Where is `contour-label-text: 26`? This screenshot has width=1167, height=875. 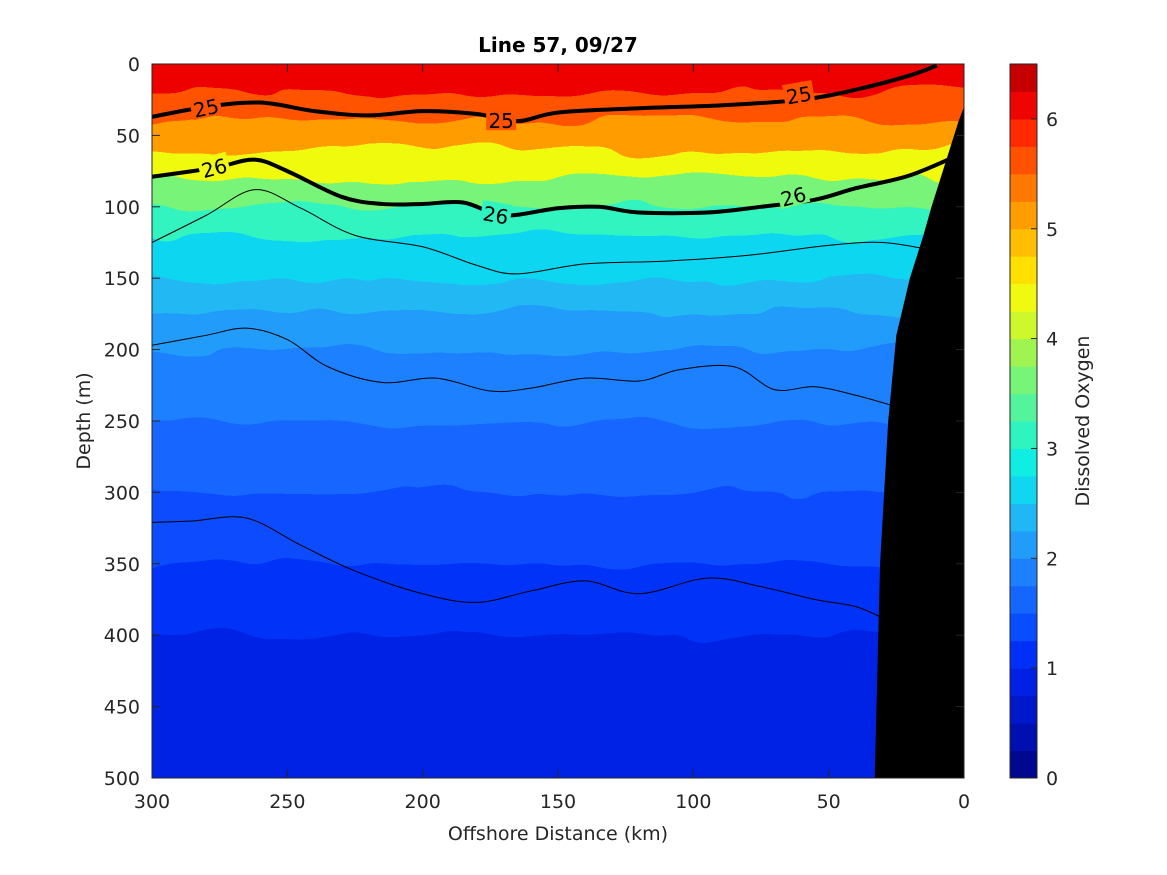
contour-label-text: 26 is located at coordinates (495, 215).